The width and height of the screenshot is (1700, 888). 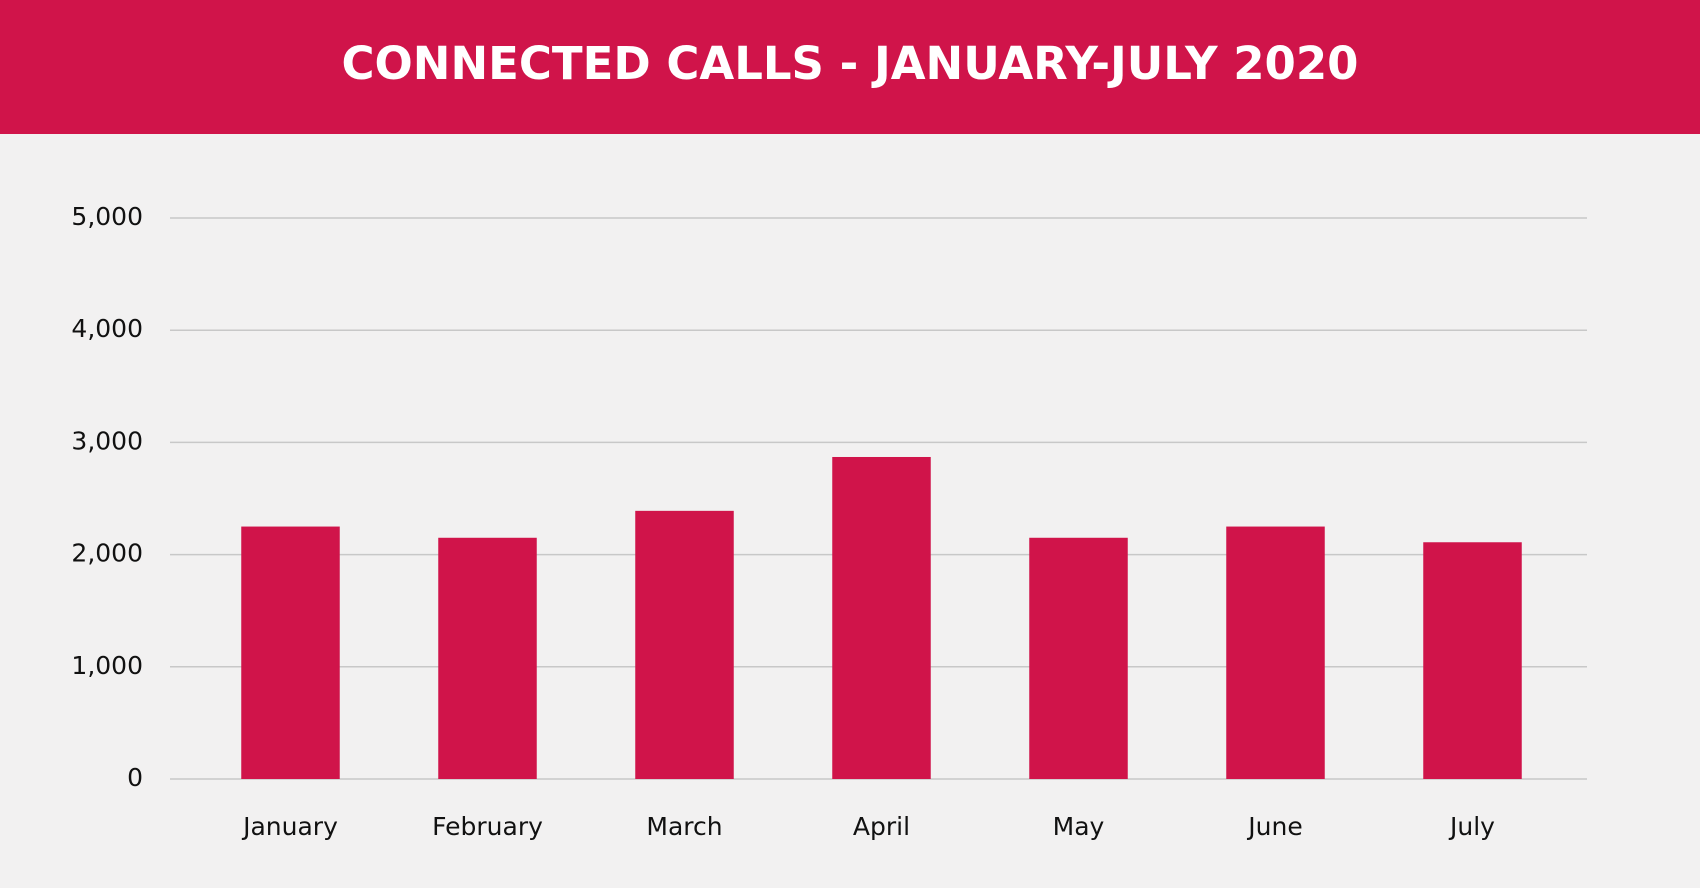 I want to click on y-tick-label: 4,000, so click(x=107, y=328).